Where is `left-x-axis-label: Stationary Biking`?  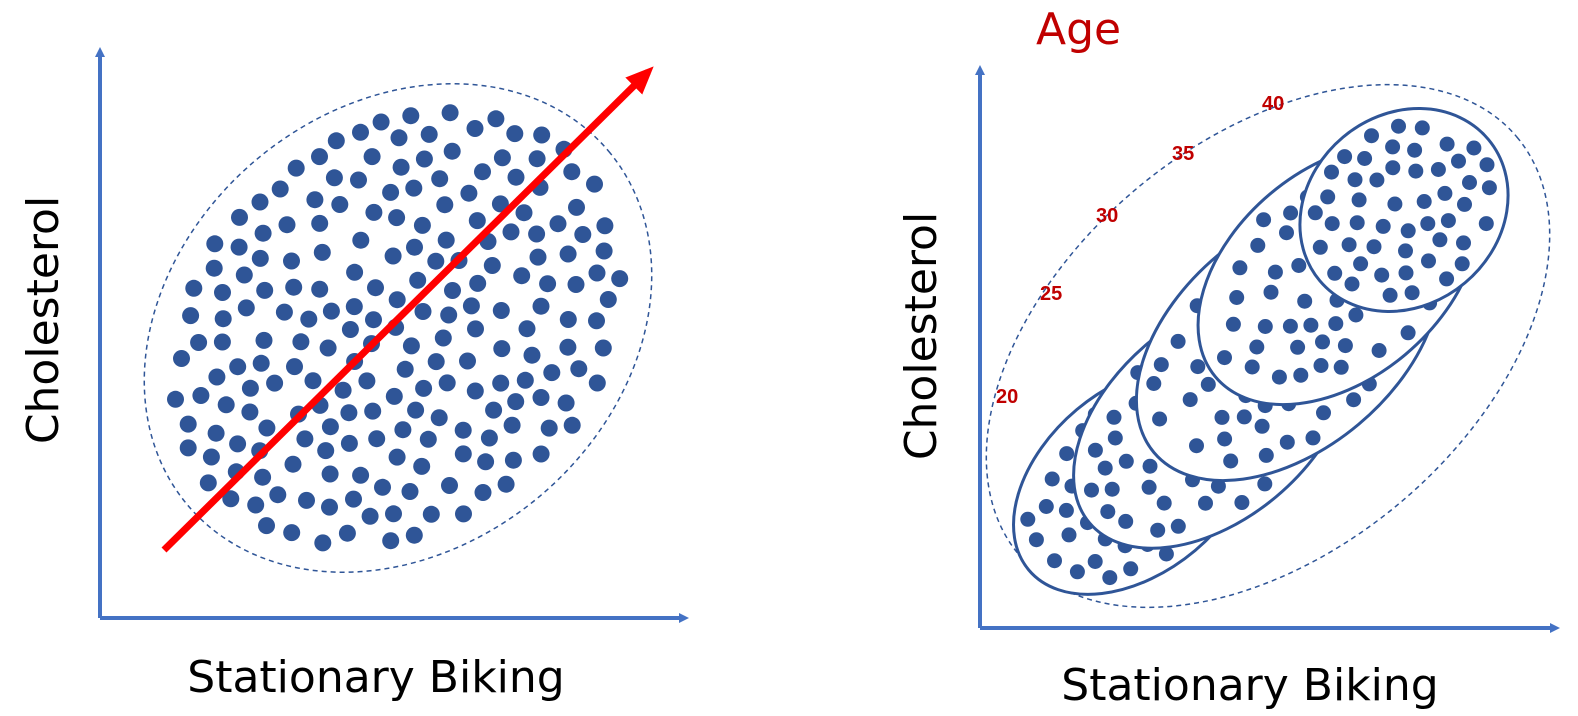
left-x-axis-label: Stationary Biking is located at coordinates (375, 677).